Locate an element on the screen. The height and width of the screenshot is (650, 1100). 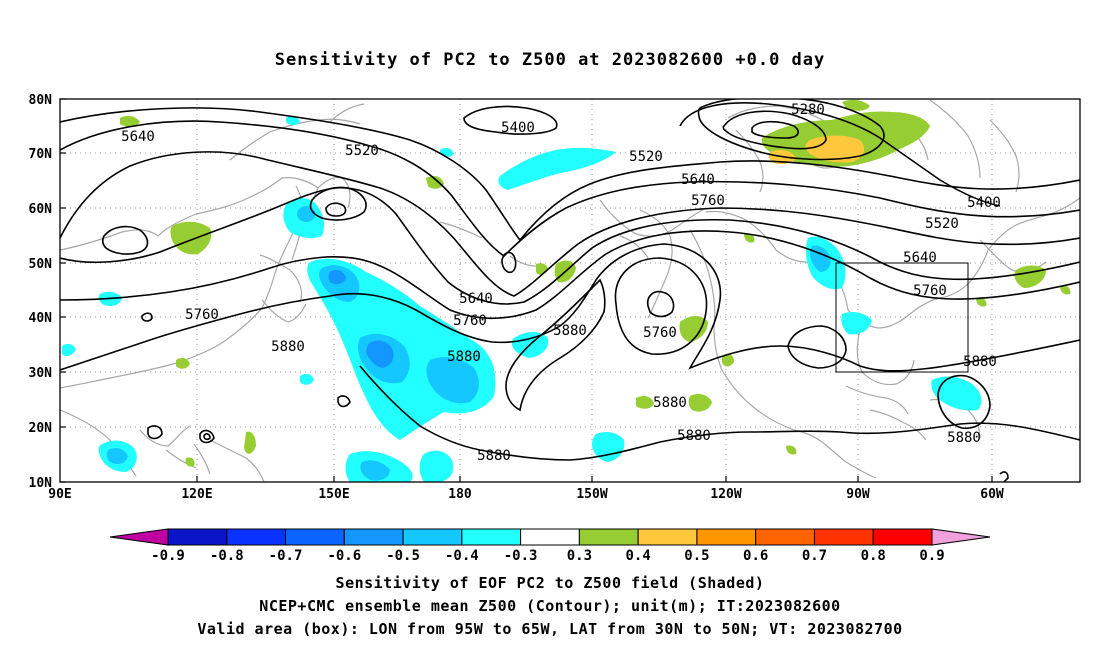
lat-label: 60N is located at coordinates (41, 209).